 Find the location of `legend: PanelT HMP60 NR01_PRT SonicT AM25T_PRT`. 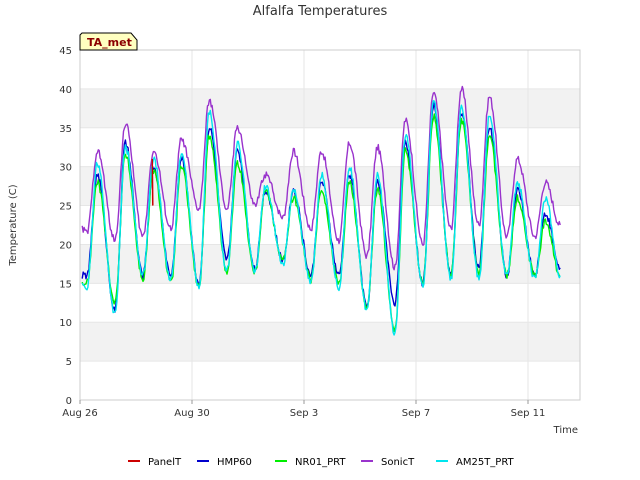

legend: PanelT HMP60 NR01_PRT SonicT AM25T_PRT is located at coordinates (321, 462).